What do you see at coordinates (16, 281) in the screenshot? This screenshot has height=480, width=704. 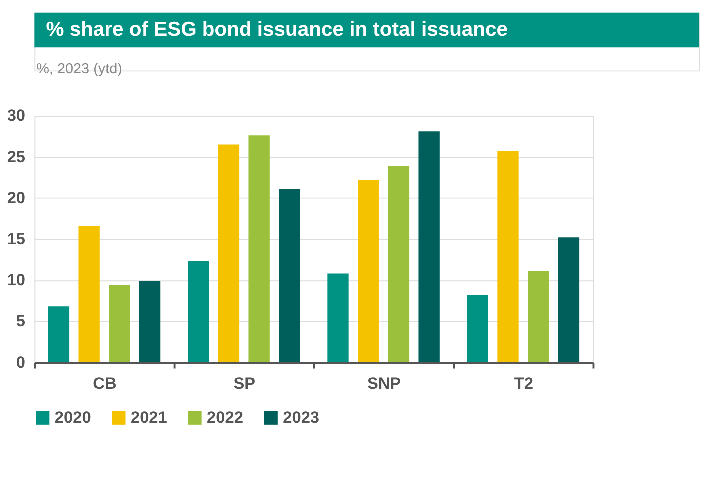 I see `y-tick-label: 10` at bounding box center [16, 281].